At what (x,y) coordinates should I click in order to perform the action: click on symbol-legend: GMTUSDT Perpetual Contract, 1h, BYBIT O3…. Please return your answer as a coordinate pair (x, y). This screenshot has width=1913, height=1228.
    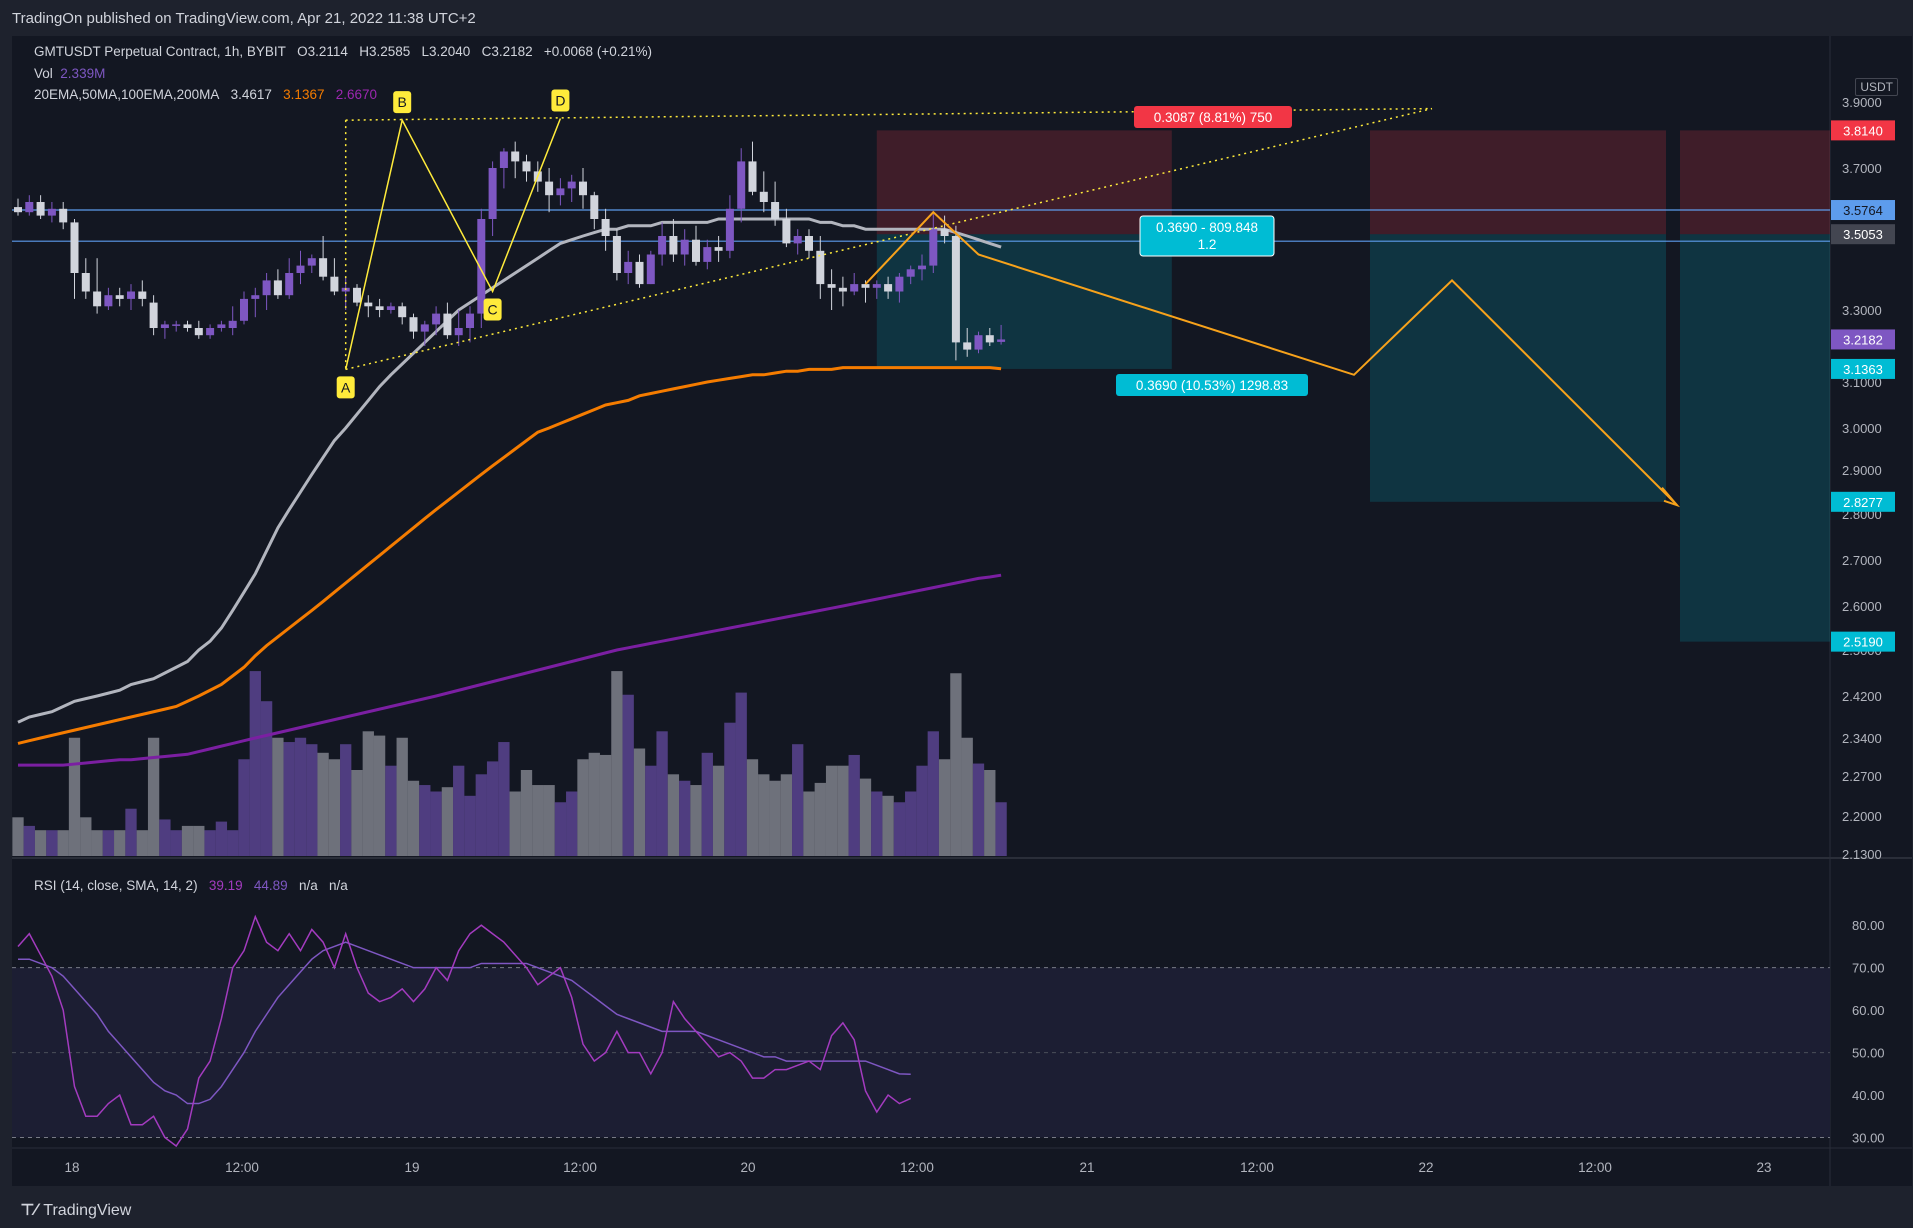
    Looking at the image, I should click on (343, 51).